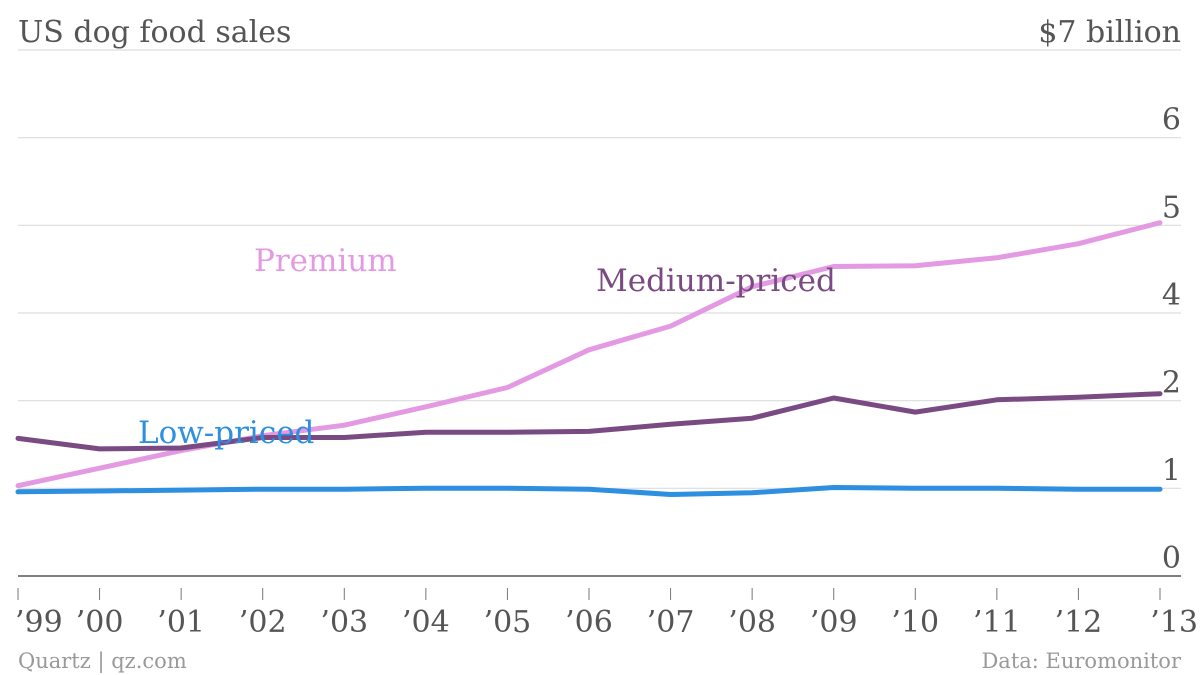 The width and height of the screenshot is (1201, 675). What do you see at coordinates (716, 281) in the screenshot?
I see `series-label-medium-priced: Medium-priced` at bounding box center [716, 281].